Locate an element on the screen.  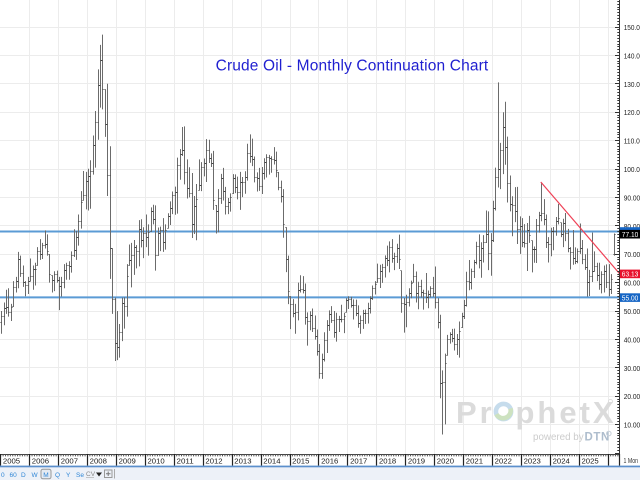
svg-text: 60.00 is located at coordinates (632, 283).